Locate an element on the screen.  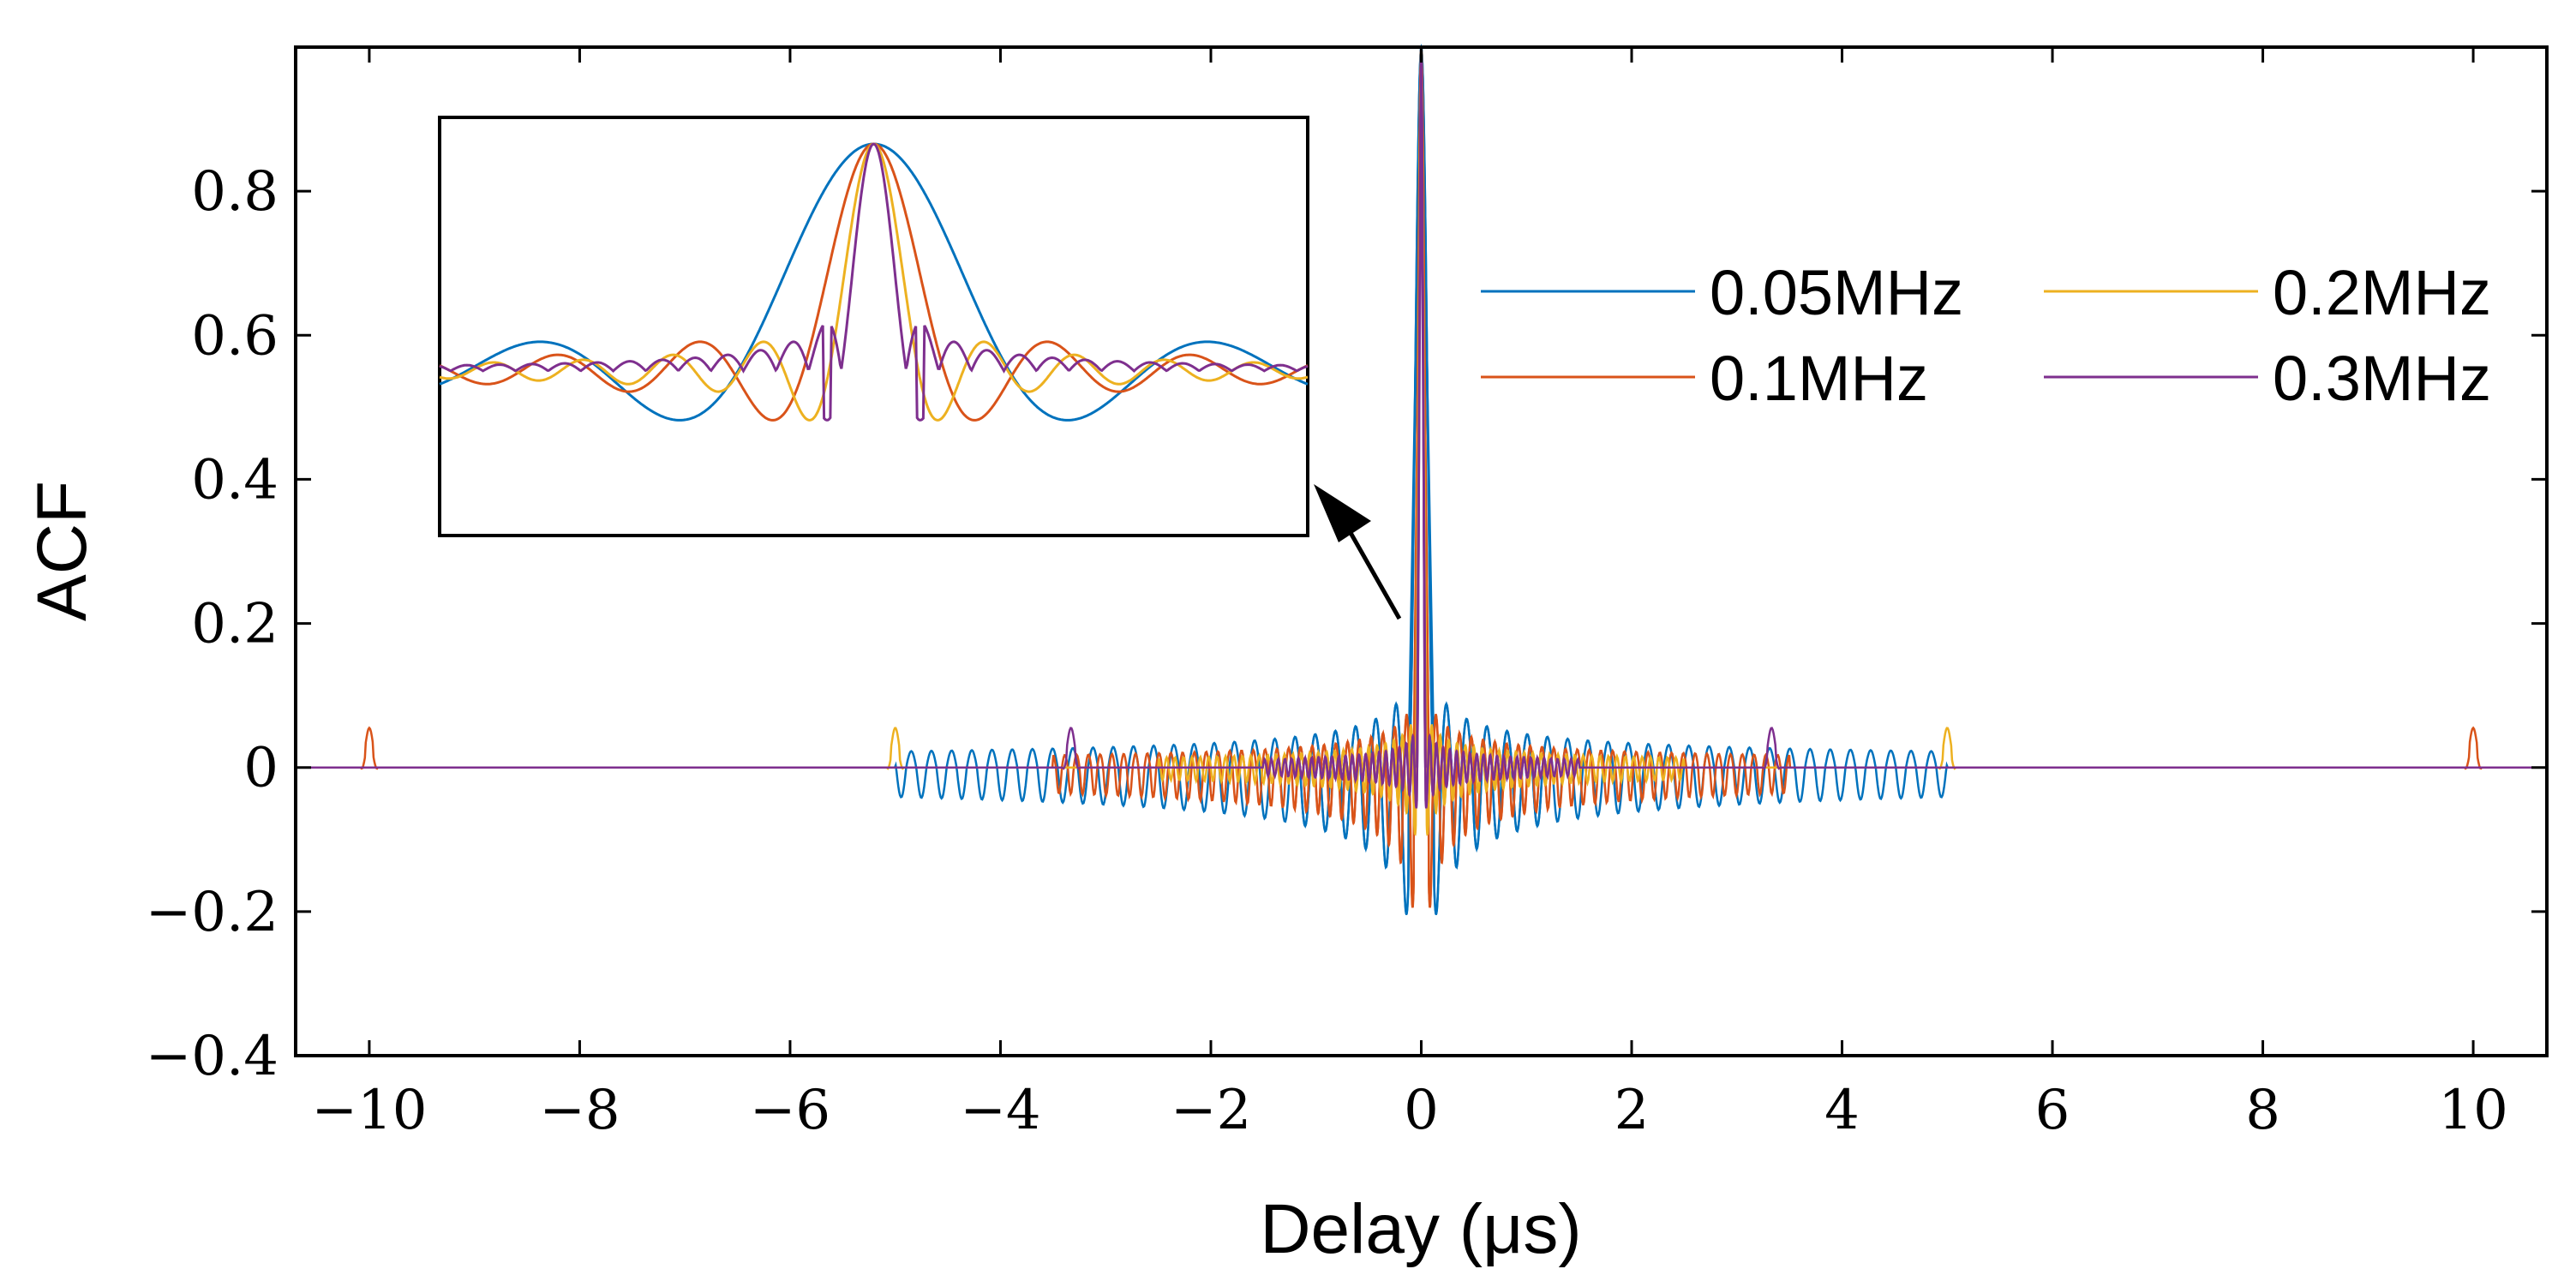
x-tick-label: −10 is located at coordinates (369, 1110).